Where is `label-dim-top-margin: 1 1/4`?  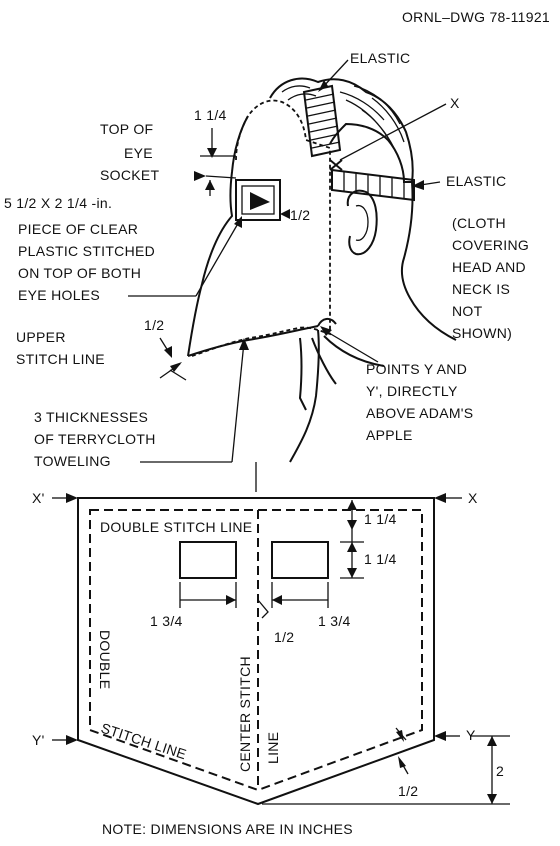 label-dim-top-margin: 1 1/4 is located at coordinates (380, 519).